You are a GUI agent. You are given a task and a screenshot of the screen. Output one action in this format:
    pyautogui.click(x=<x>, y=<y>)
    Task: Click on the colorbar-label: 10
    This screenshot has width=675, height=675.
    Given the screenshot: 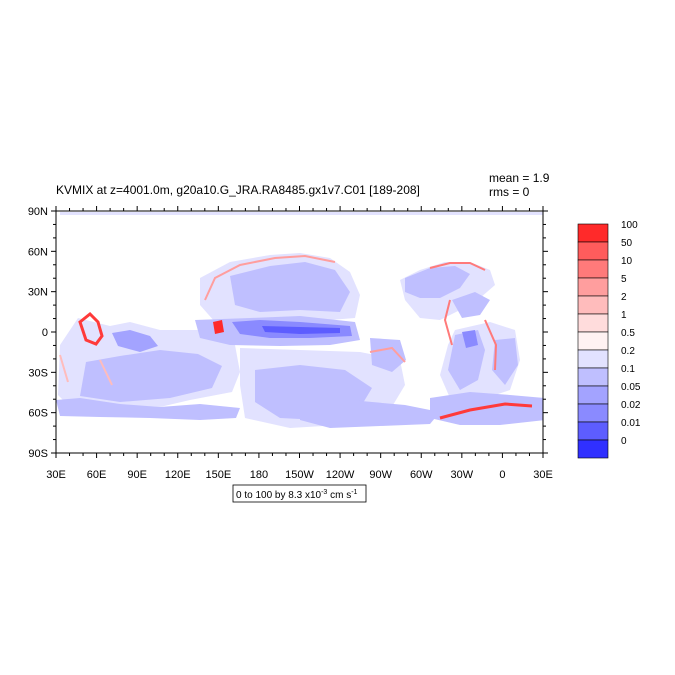 What is the action you would take?
    pyautogui.click(x=627, y=261)
    